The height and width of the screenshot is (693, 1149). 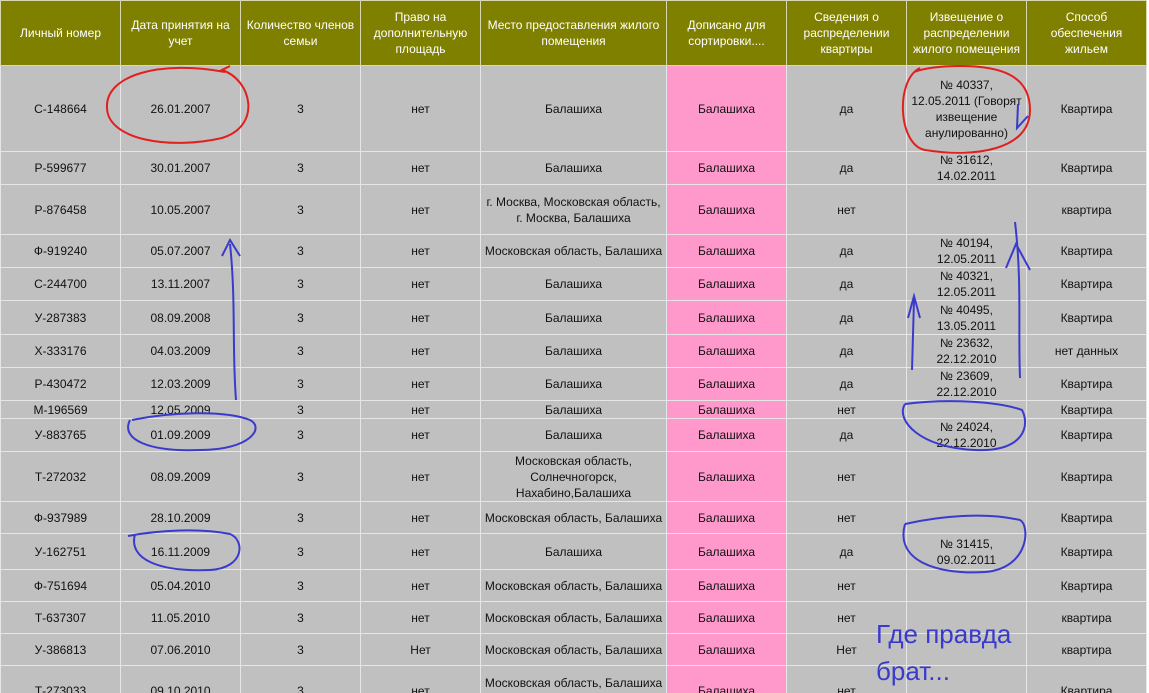 I want to click on cell-notice: № 31612, 14.02.2011, so click(x=966, y=168).